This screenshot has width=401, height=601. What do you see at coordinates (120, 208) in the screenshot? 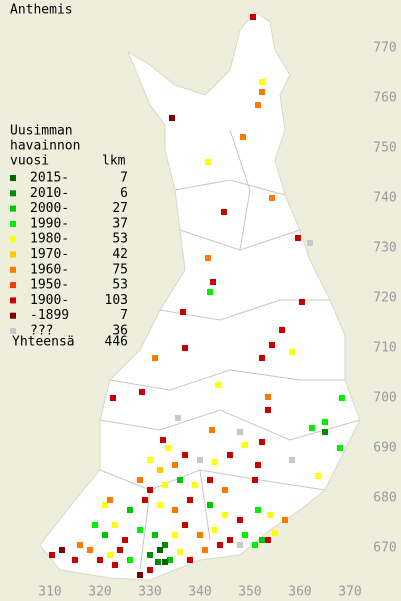
I see `legend-count: 27` at bounding box center [120, 208].